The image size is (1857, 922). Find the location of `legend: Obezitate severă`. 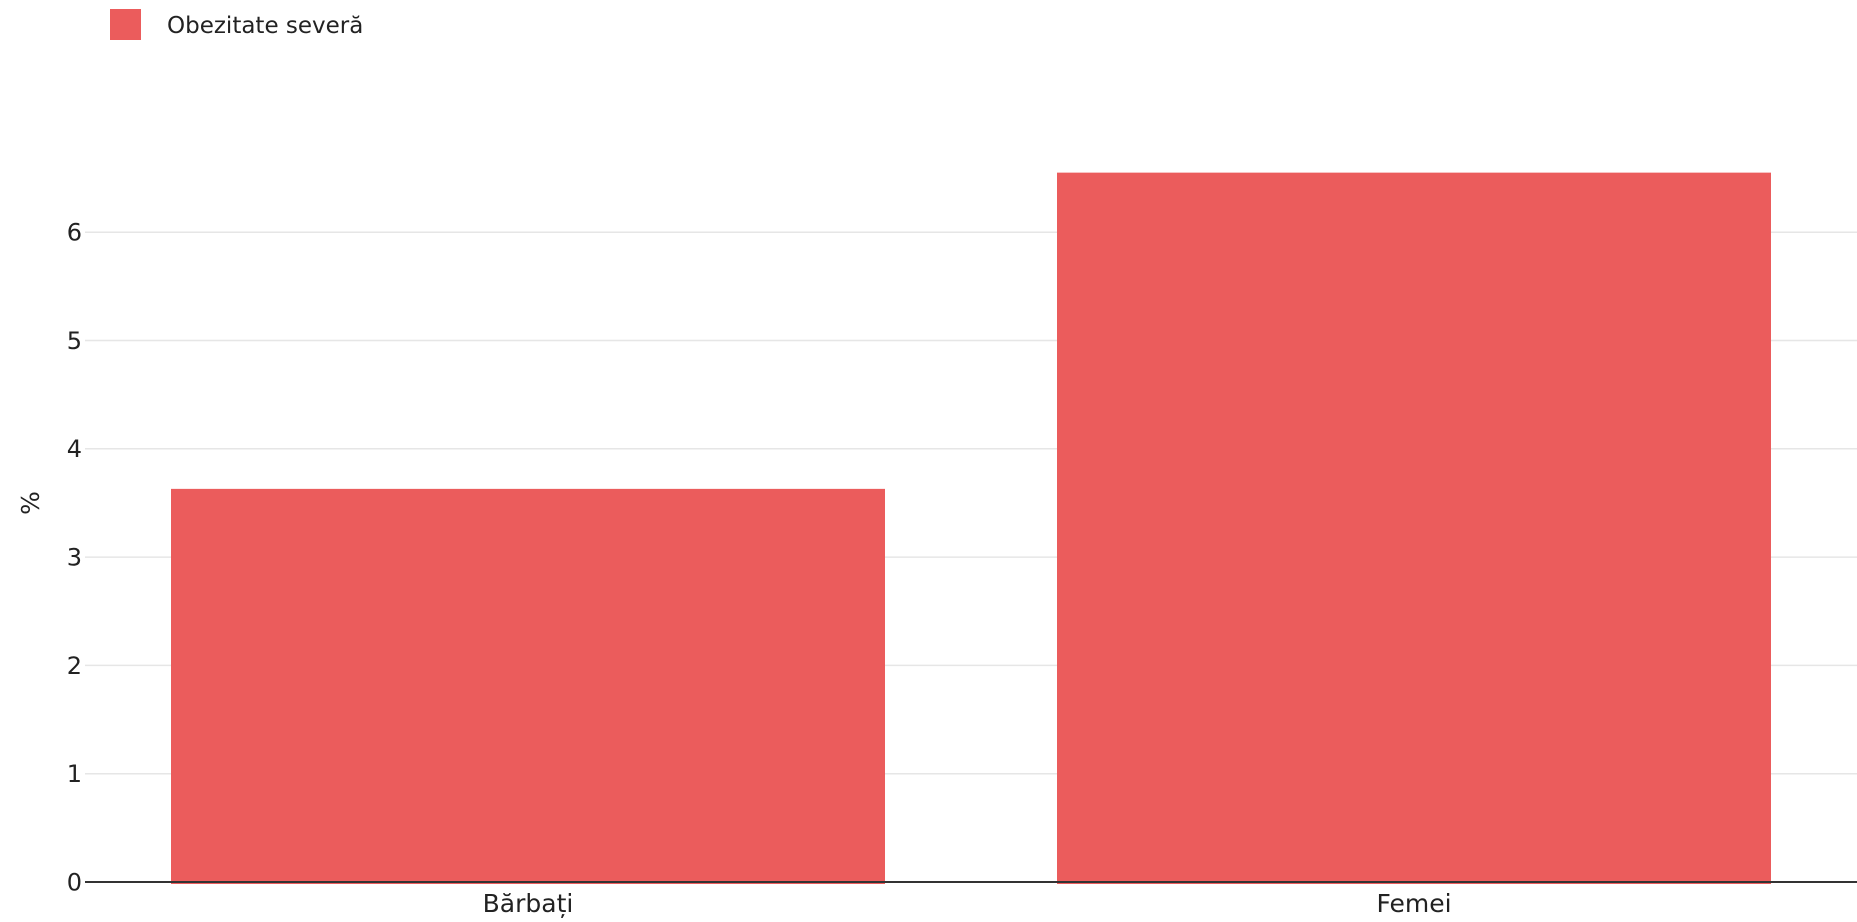

legend: Obezitate severă is located at coordinates (236, 24).